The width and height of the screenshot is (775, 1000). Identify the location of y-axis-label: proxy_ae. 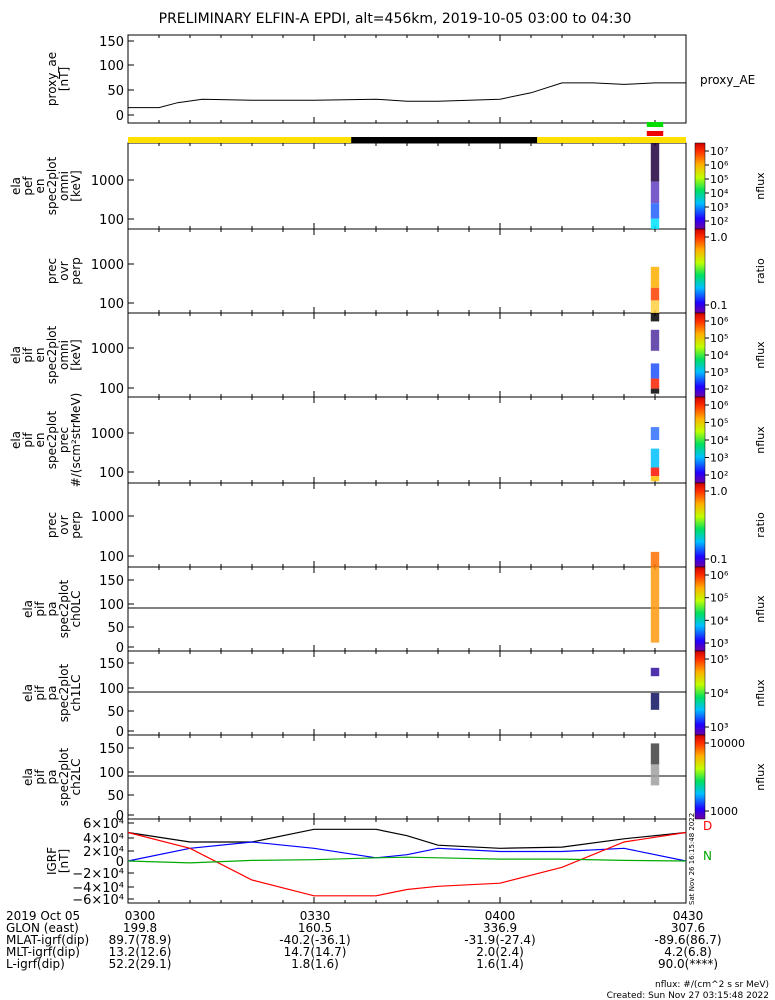
(52, 79).